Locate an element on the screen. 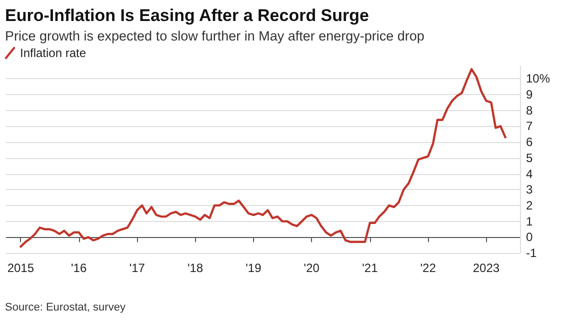 The width and height of the screenshot is (565, 322). y-tick-label: 5 is located at coordinates (529, 157).